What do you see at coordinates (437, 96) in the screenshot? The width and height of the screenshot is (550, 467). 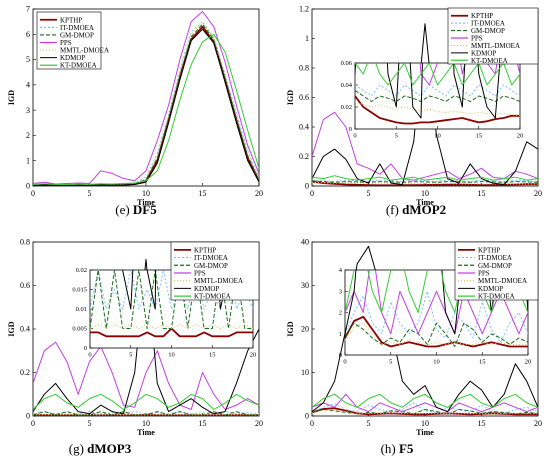 I see `inset-series-gm-dmop` at bounding box center [437, 96].